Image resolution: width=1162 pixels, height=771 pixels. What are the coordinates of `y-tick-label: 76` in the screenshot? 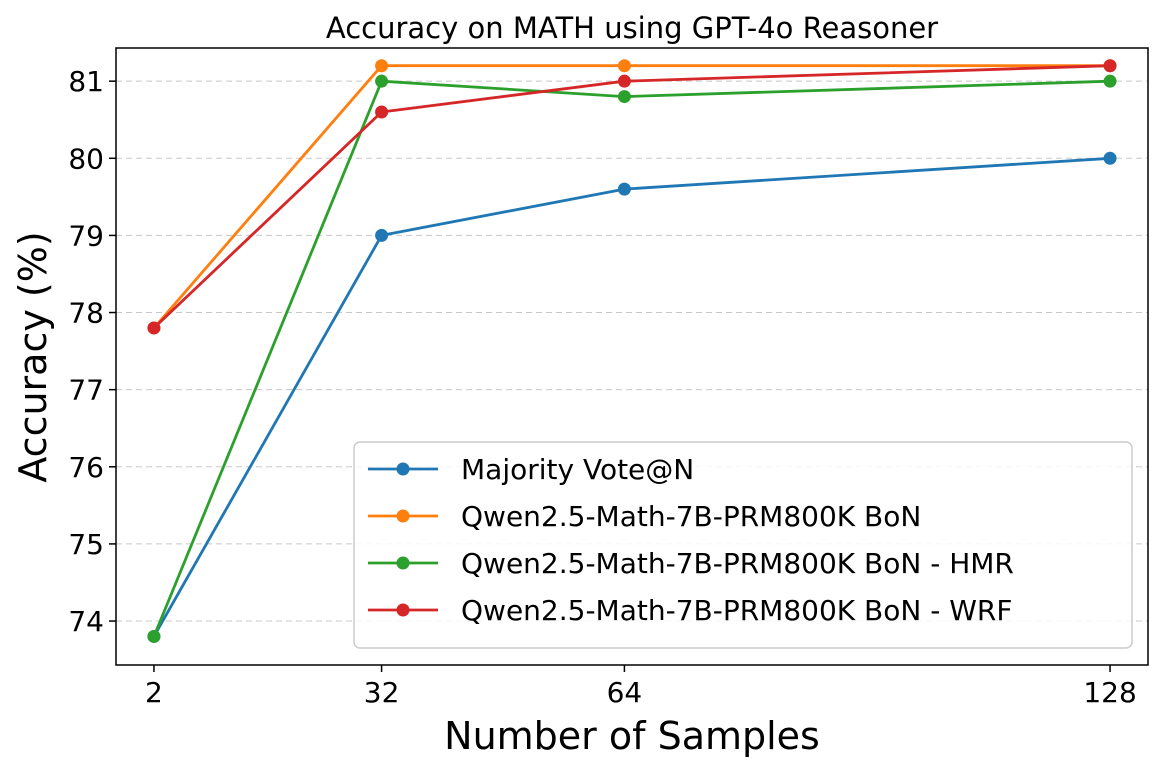 It's located at (86, 467).